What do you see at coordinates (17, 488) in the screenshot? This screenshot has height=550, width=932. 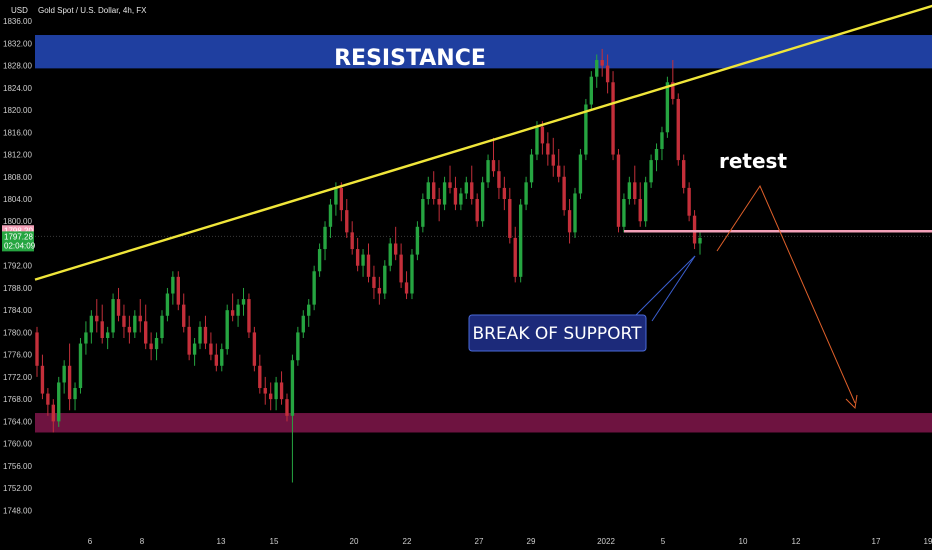 I see `y-tick-label: 1752.00` at bounding box center [17, 488].